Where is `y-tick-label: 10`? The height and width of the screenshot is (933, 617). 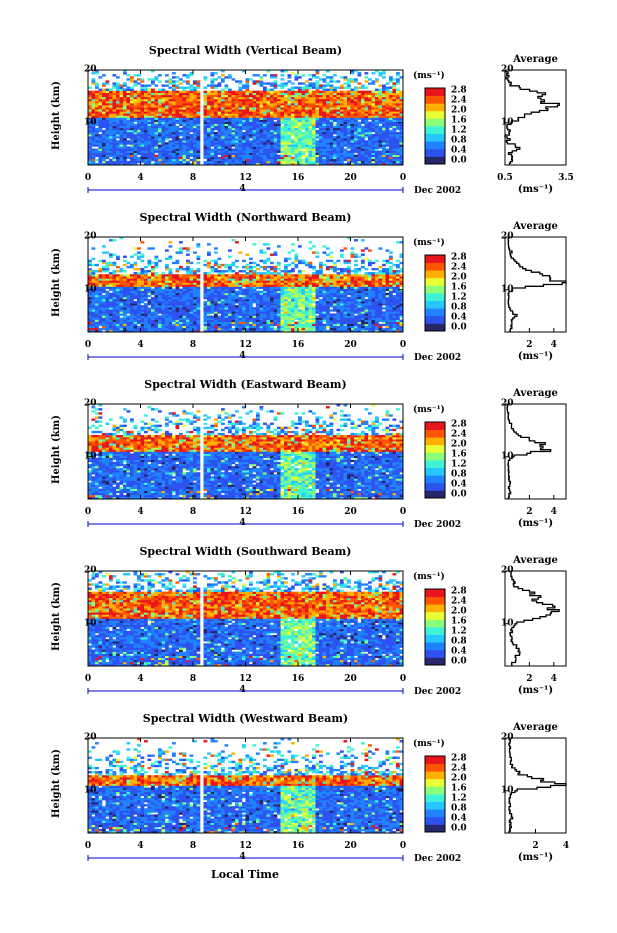
y-tick-label: 10 is located at coordinates (90, 122).